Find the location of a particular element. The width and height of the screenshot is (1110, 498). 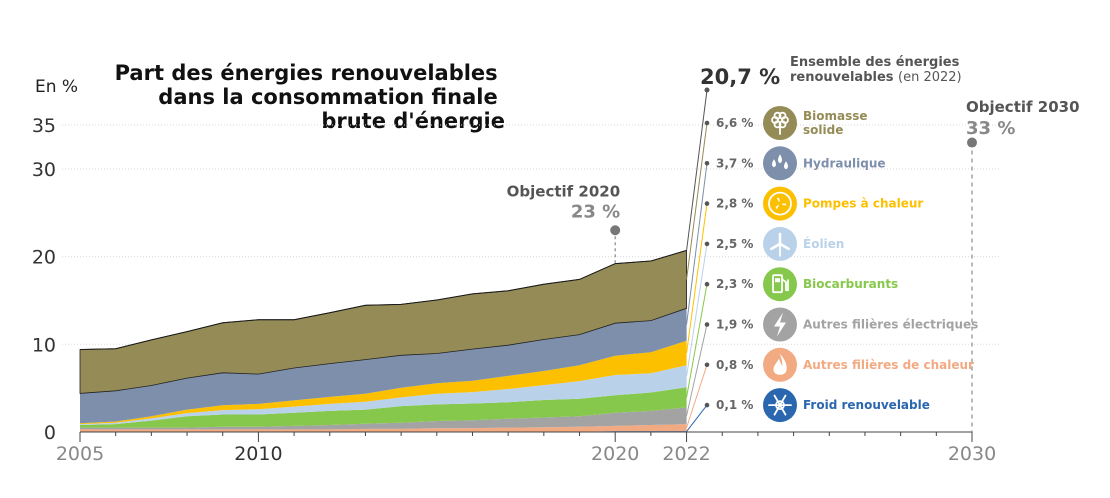

x-tick-label-2010: 2010 is located at coordinates (258, 454).